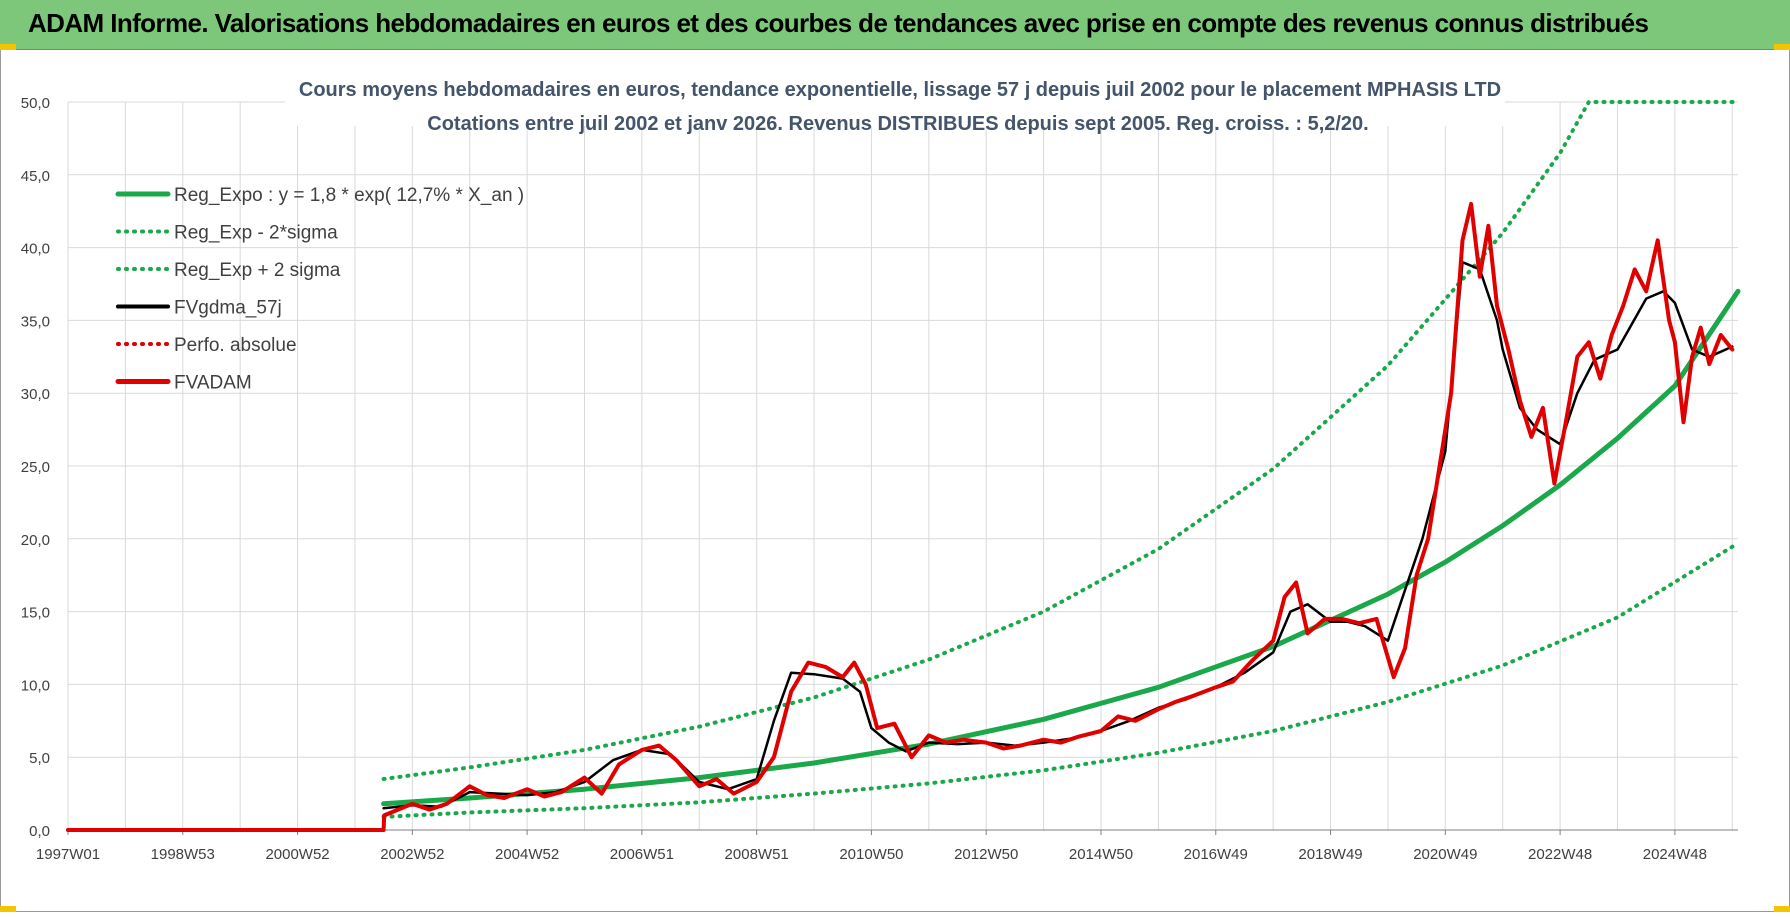  Describe the element at coordinates (1560, 854) in the screenshot. I see `x-tick-label: 2022W48` at that location.